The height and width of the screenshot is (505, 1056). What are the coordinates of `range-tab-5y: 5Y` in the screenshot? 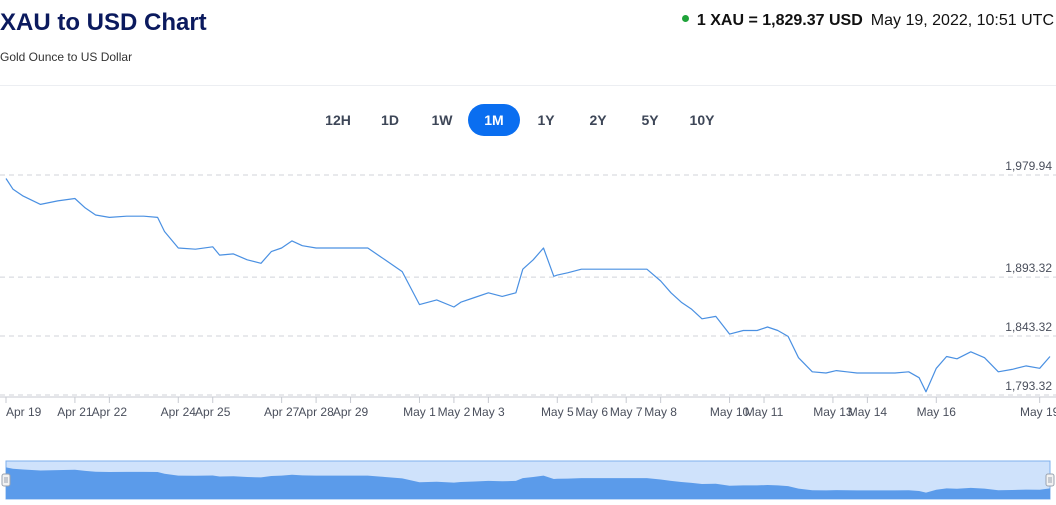 It's located at (650, 120).